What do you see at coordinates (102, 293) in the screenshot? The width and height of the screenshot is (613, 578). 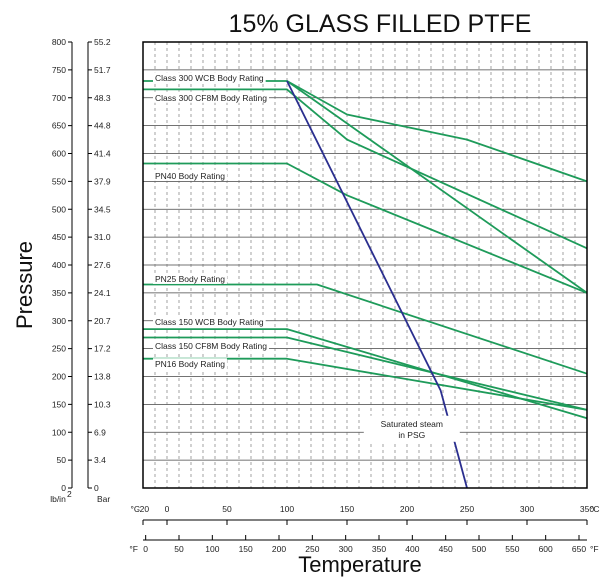 I see `bar-tick-label: 24.1` at bounding box center [102, 293].